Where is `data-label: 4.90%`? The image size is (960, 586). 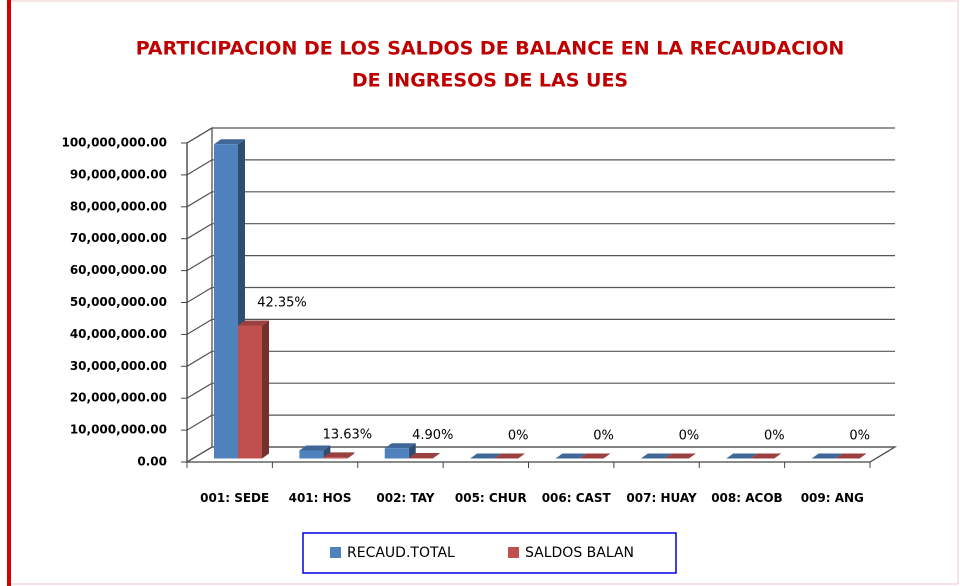 data-label: 4.90% is located at coordinates (432, 435).